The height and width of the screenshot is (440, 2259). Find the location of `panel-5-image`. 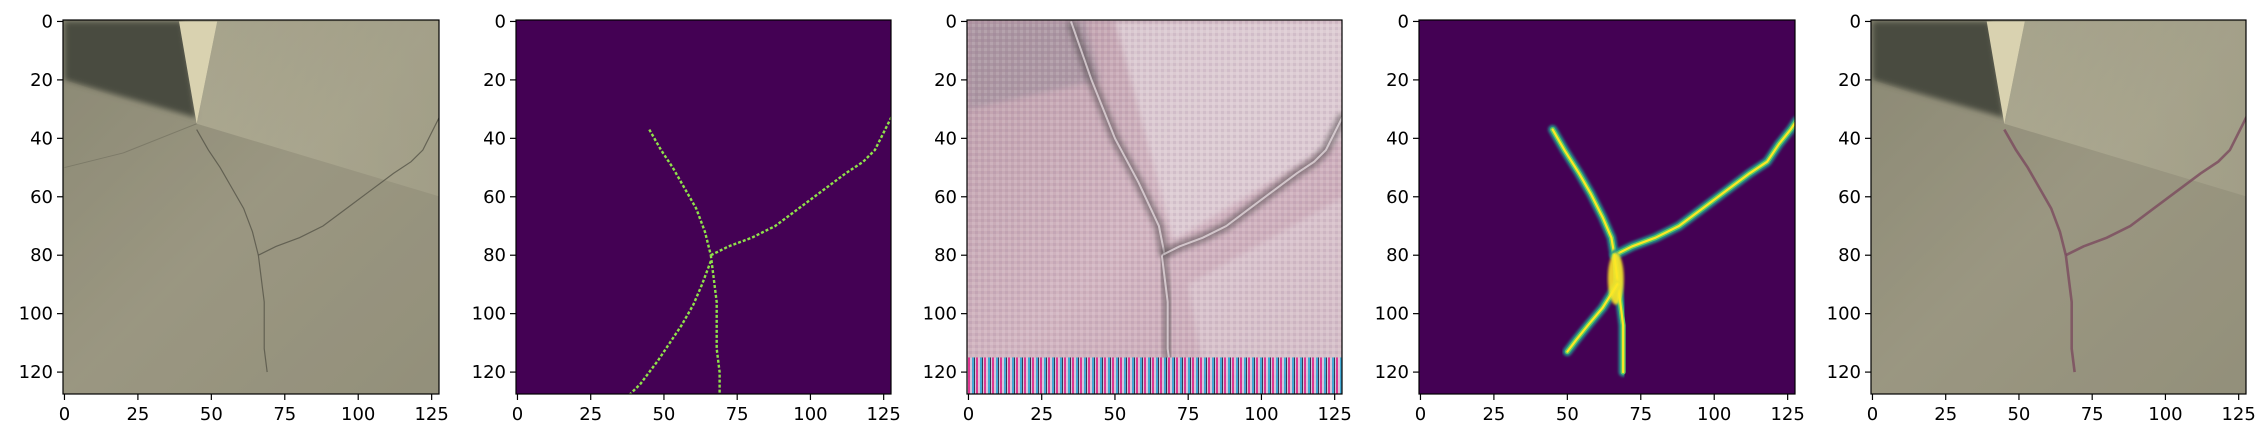

panel-5-image is located at coordinates (2058, 207).